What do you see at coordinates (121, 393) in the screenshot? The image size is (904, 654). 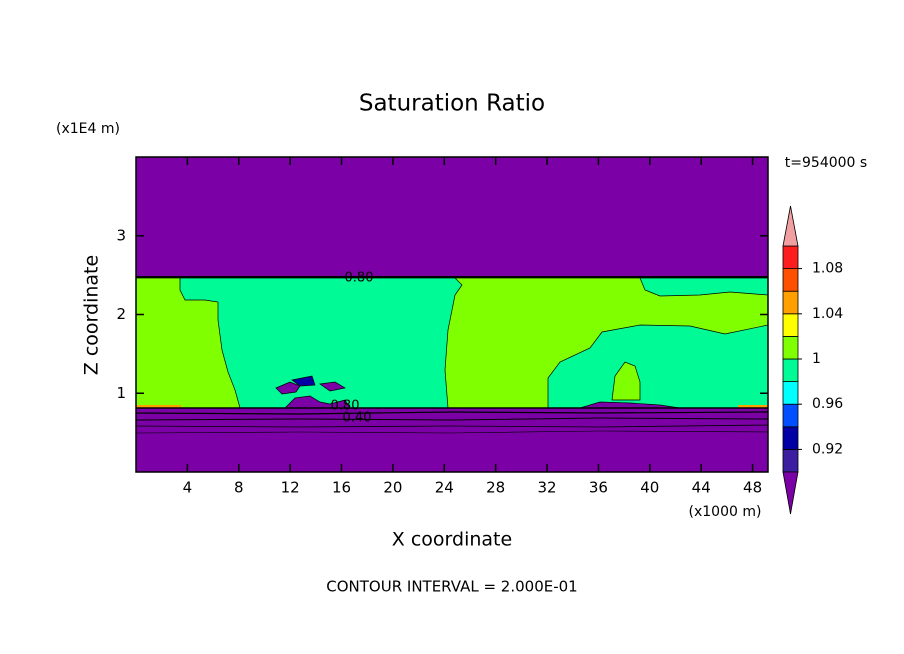 I see `y-tick-label: 1` at bounding box center [121, 393].